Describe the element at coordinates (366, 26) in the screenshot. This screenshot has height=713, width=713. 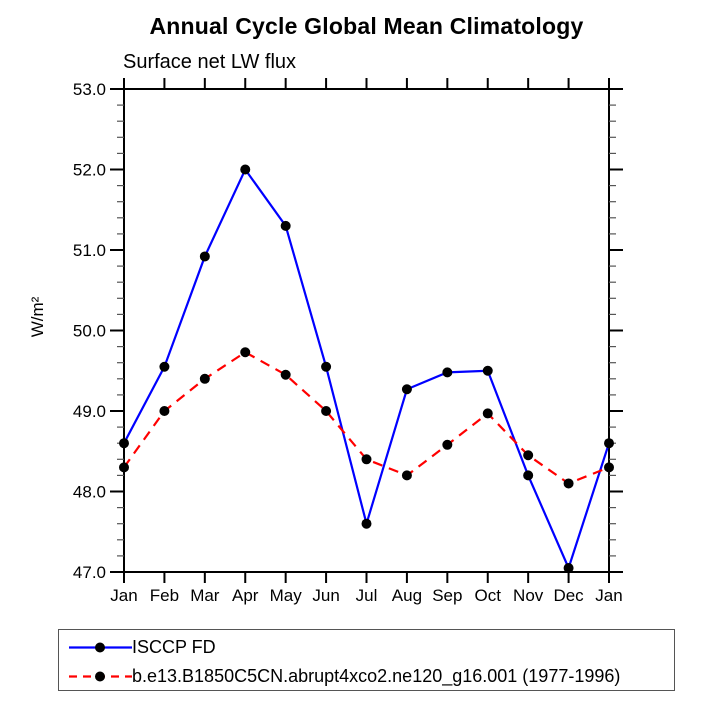
I see `chart-title: Annual Cycle Global Mean Climatology` at that location.